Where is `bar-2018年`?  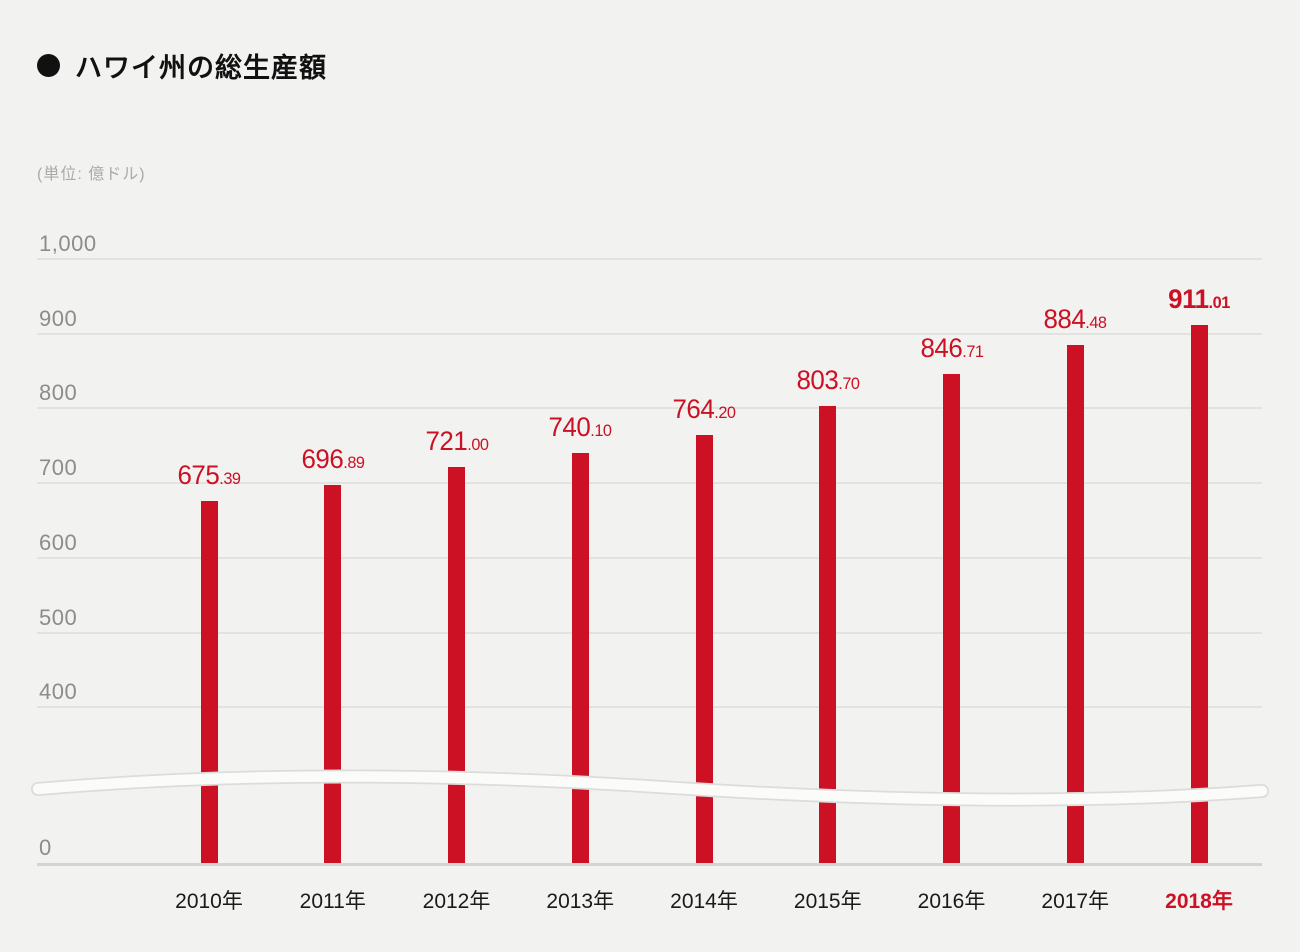 bar-2018年 is located at coordinates (1199, 594).